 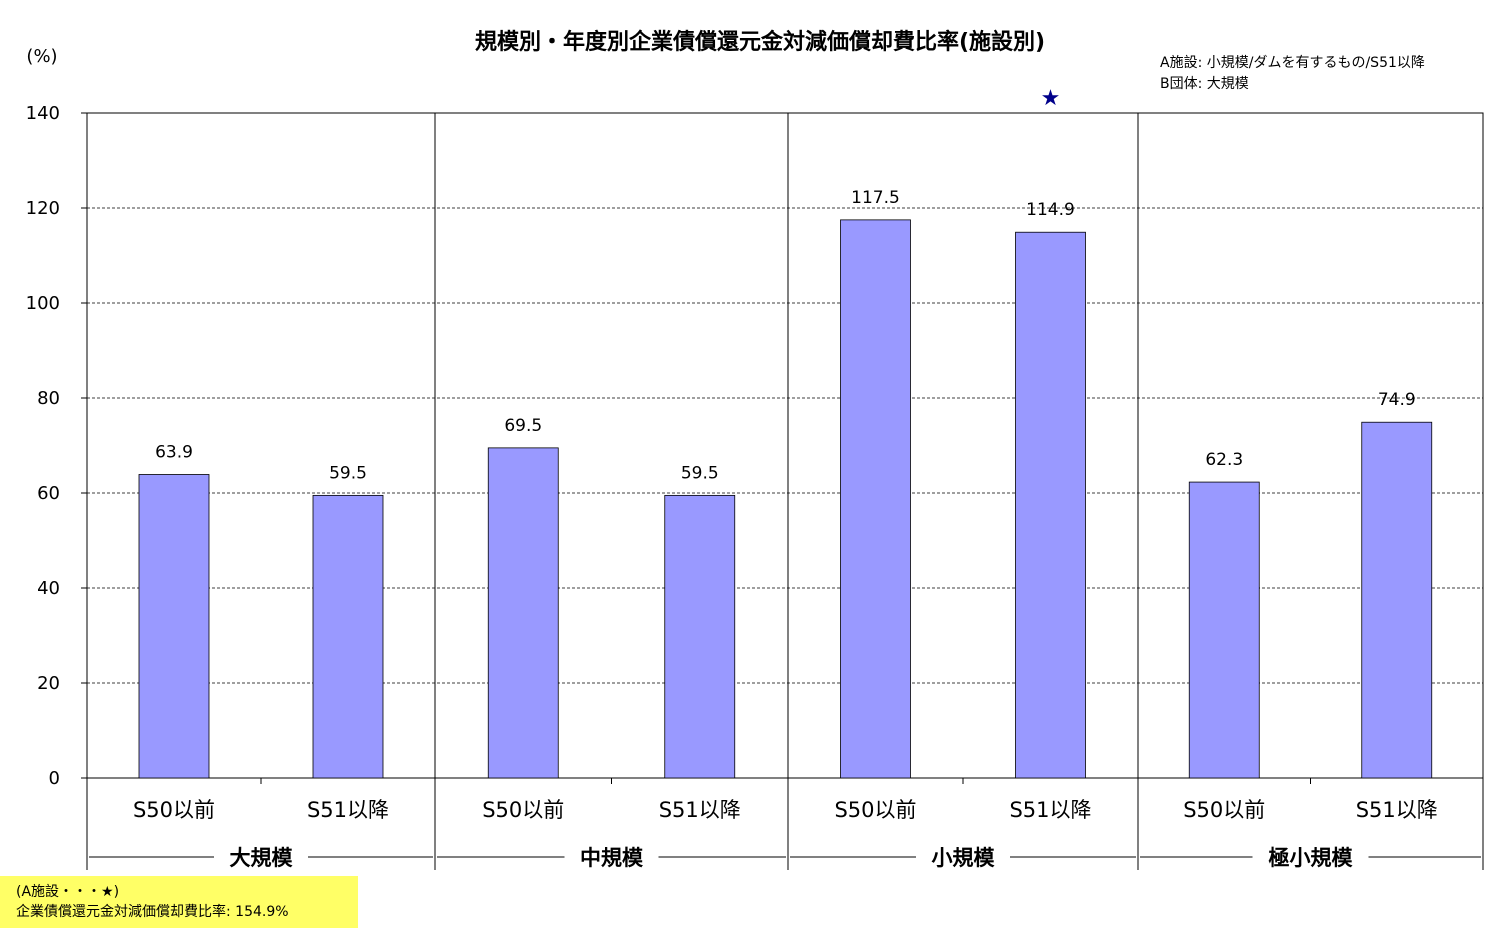 What do you see at coordinates (174, 452) in the screenshot?
I see `data-label: 63.9` at bounding box center [174, 452].